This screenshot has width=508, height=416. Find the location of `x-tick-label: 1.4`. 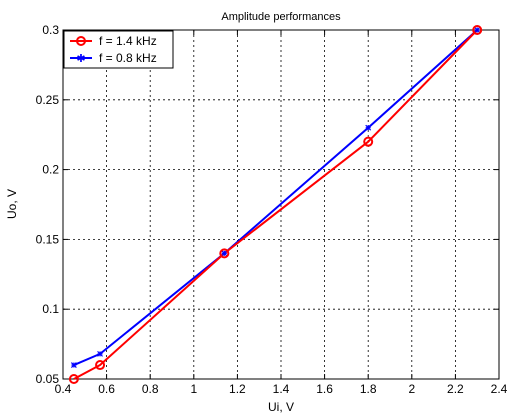

x-tick-label: 1.4 is located at coordinates (281, 389).